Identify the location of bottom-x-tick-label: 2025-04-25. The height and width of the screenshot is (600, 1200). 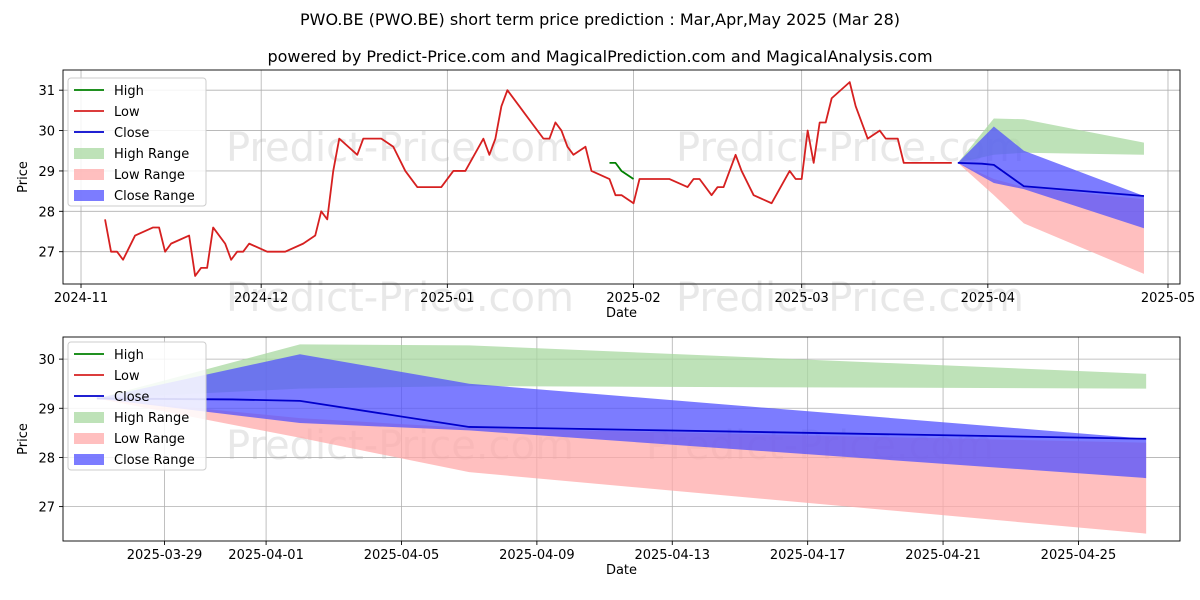
(1079, 555).